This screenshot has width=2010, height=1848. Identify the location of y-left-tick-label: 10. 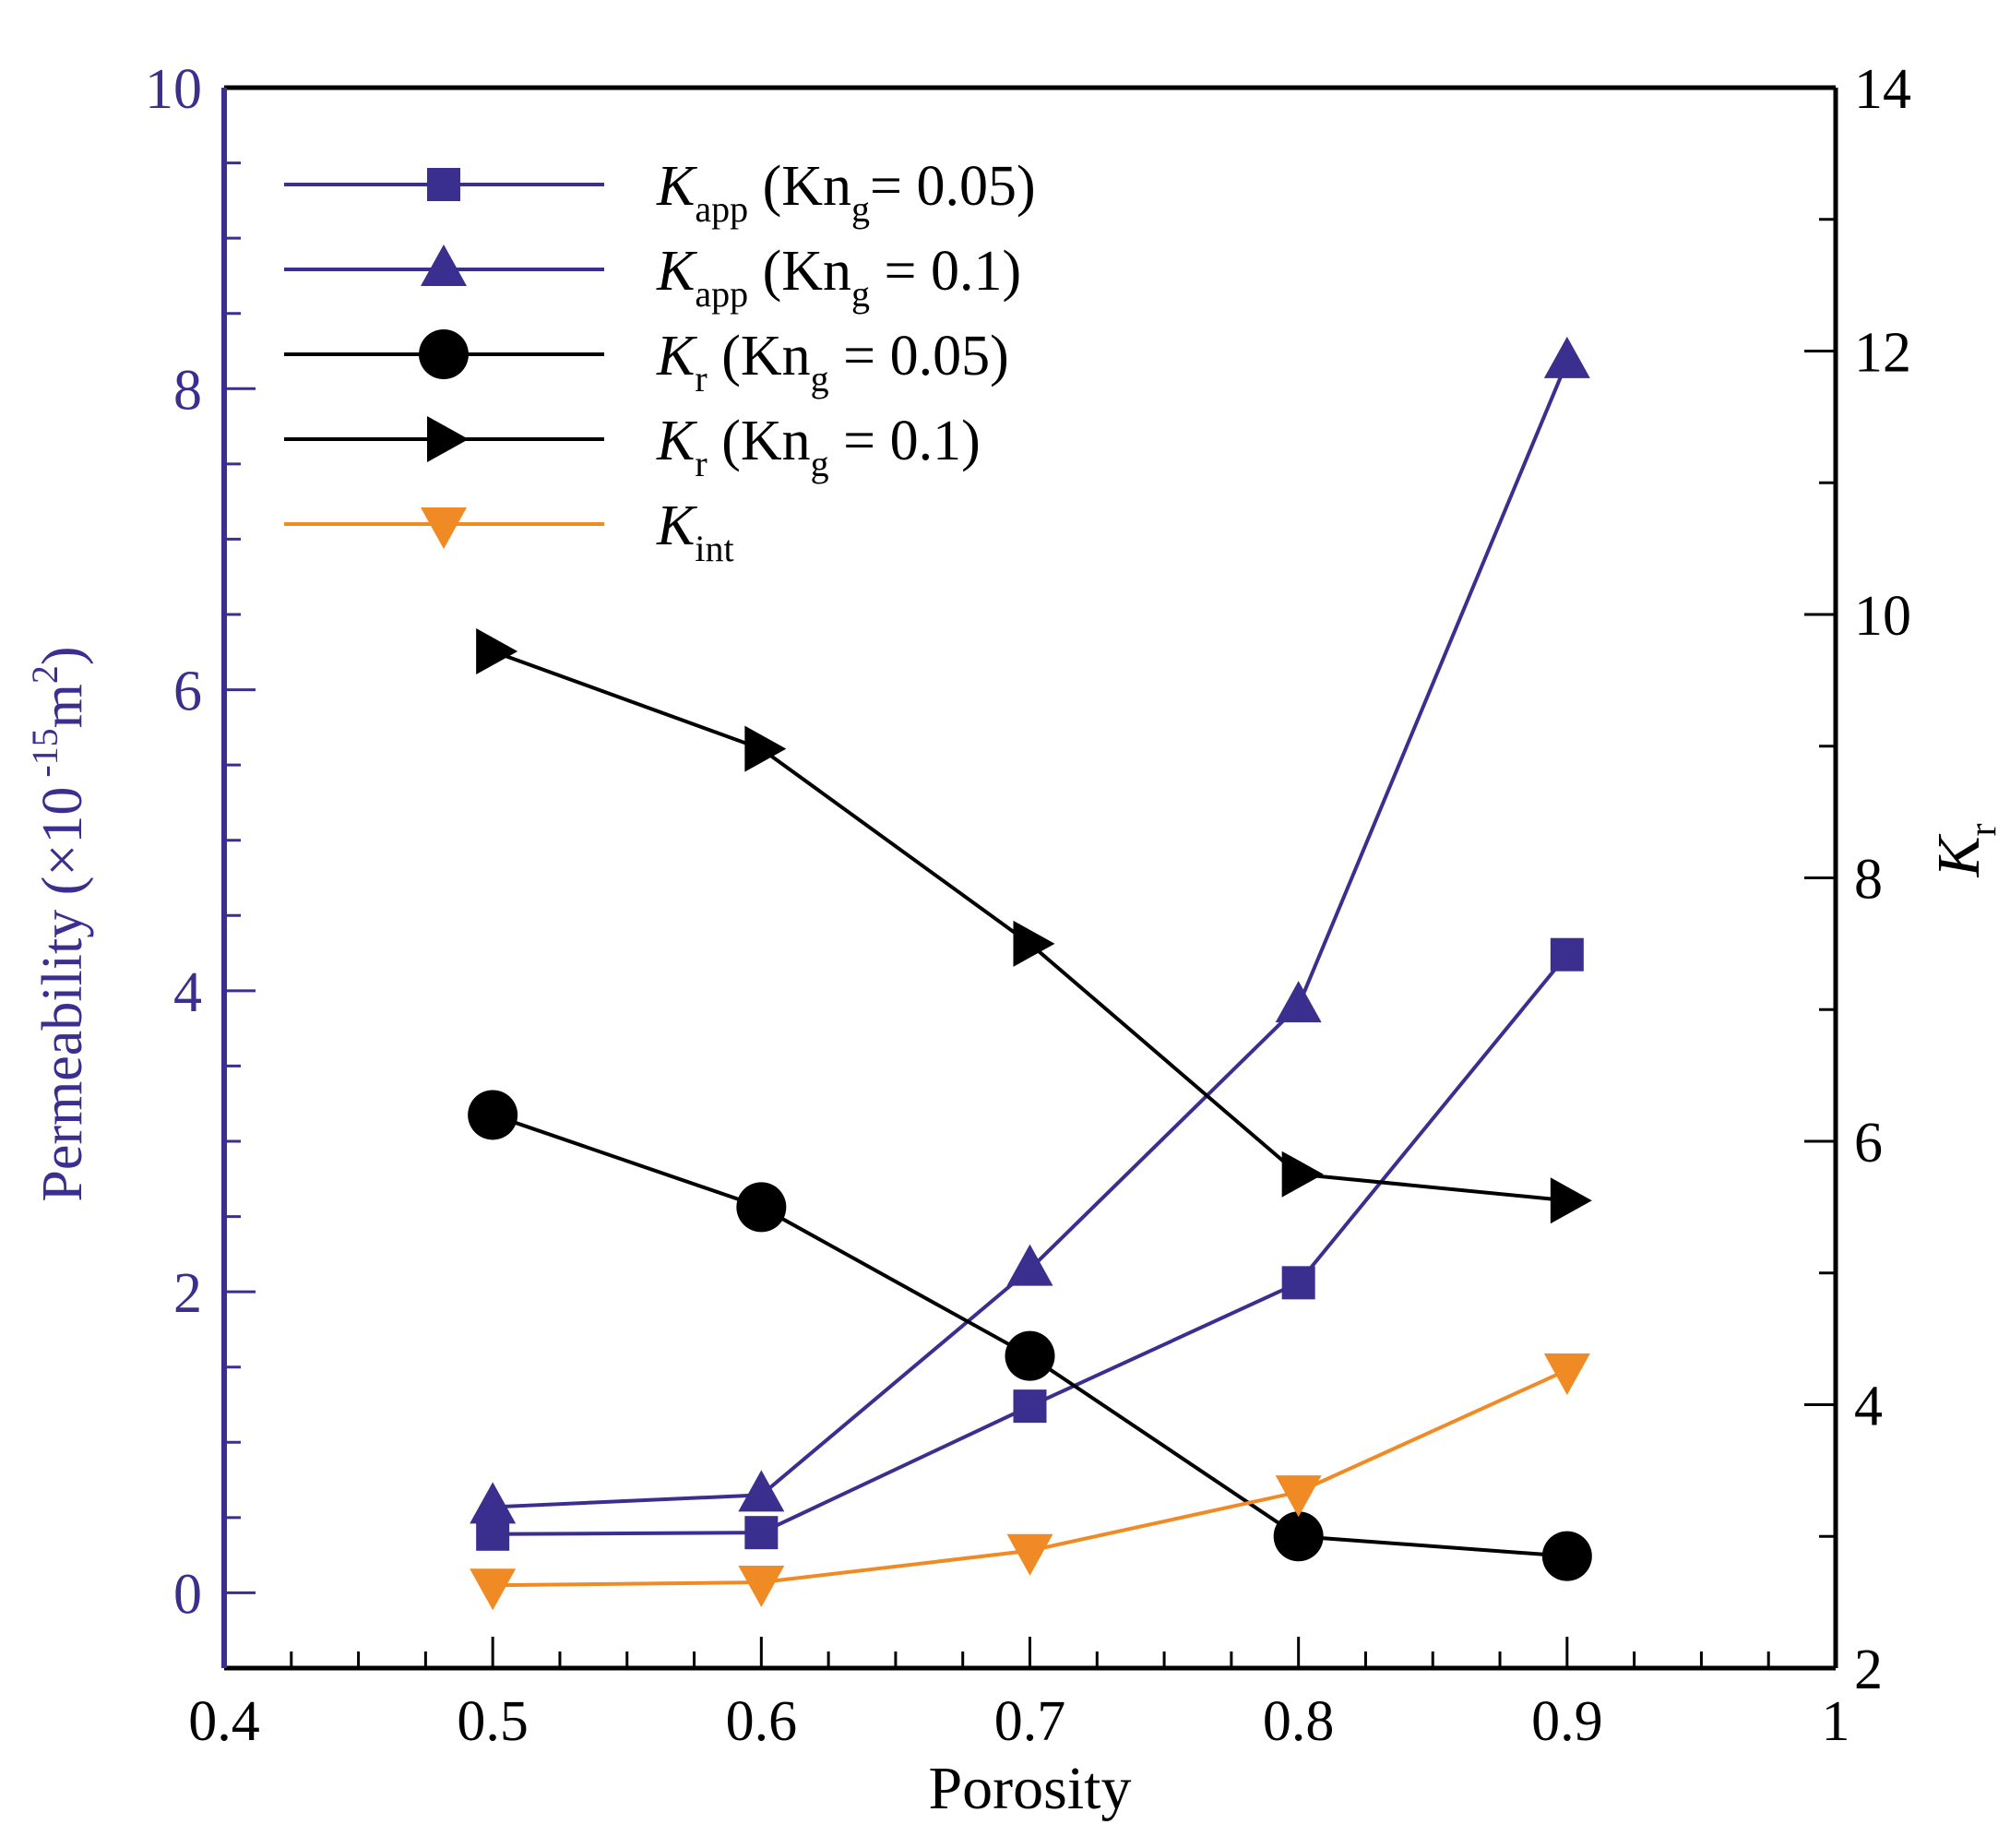
(173, 89).